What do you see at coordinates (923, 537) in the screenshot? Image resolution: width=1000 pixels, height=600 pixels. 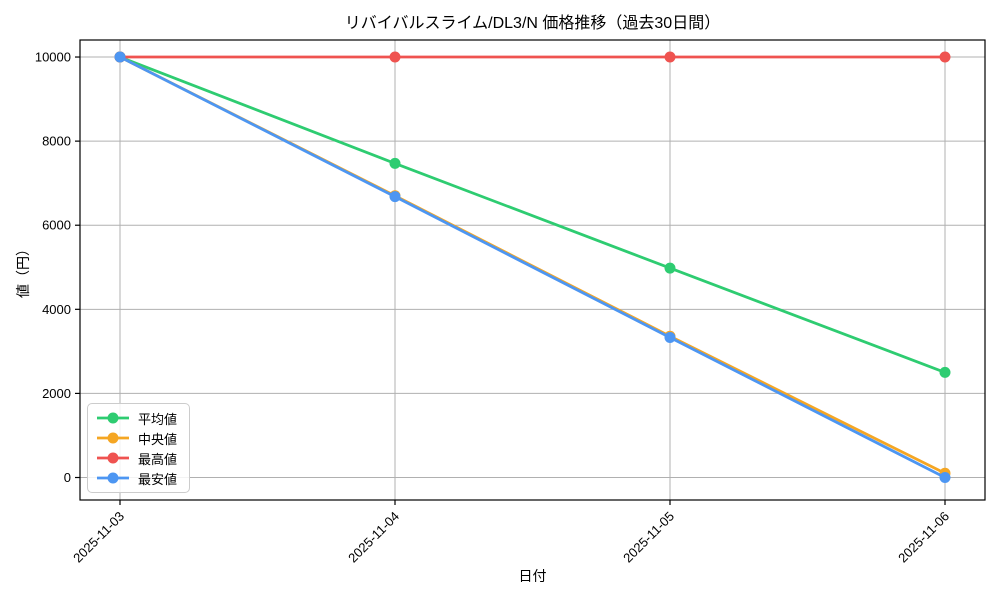 I see `x-tick-label: 2025-11-06` at bounding box center [923, 537].